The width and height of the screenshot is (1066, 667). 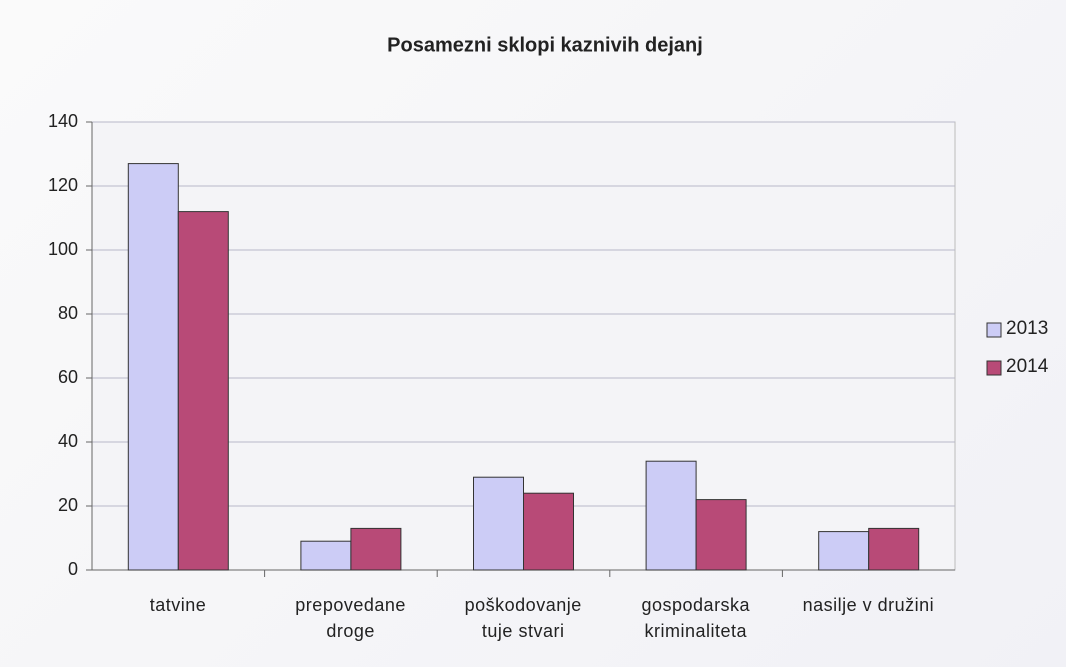 I want to click on x-tick-label: gospodarska kriminaliteta, so click(x=696, y=618).